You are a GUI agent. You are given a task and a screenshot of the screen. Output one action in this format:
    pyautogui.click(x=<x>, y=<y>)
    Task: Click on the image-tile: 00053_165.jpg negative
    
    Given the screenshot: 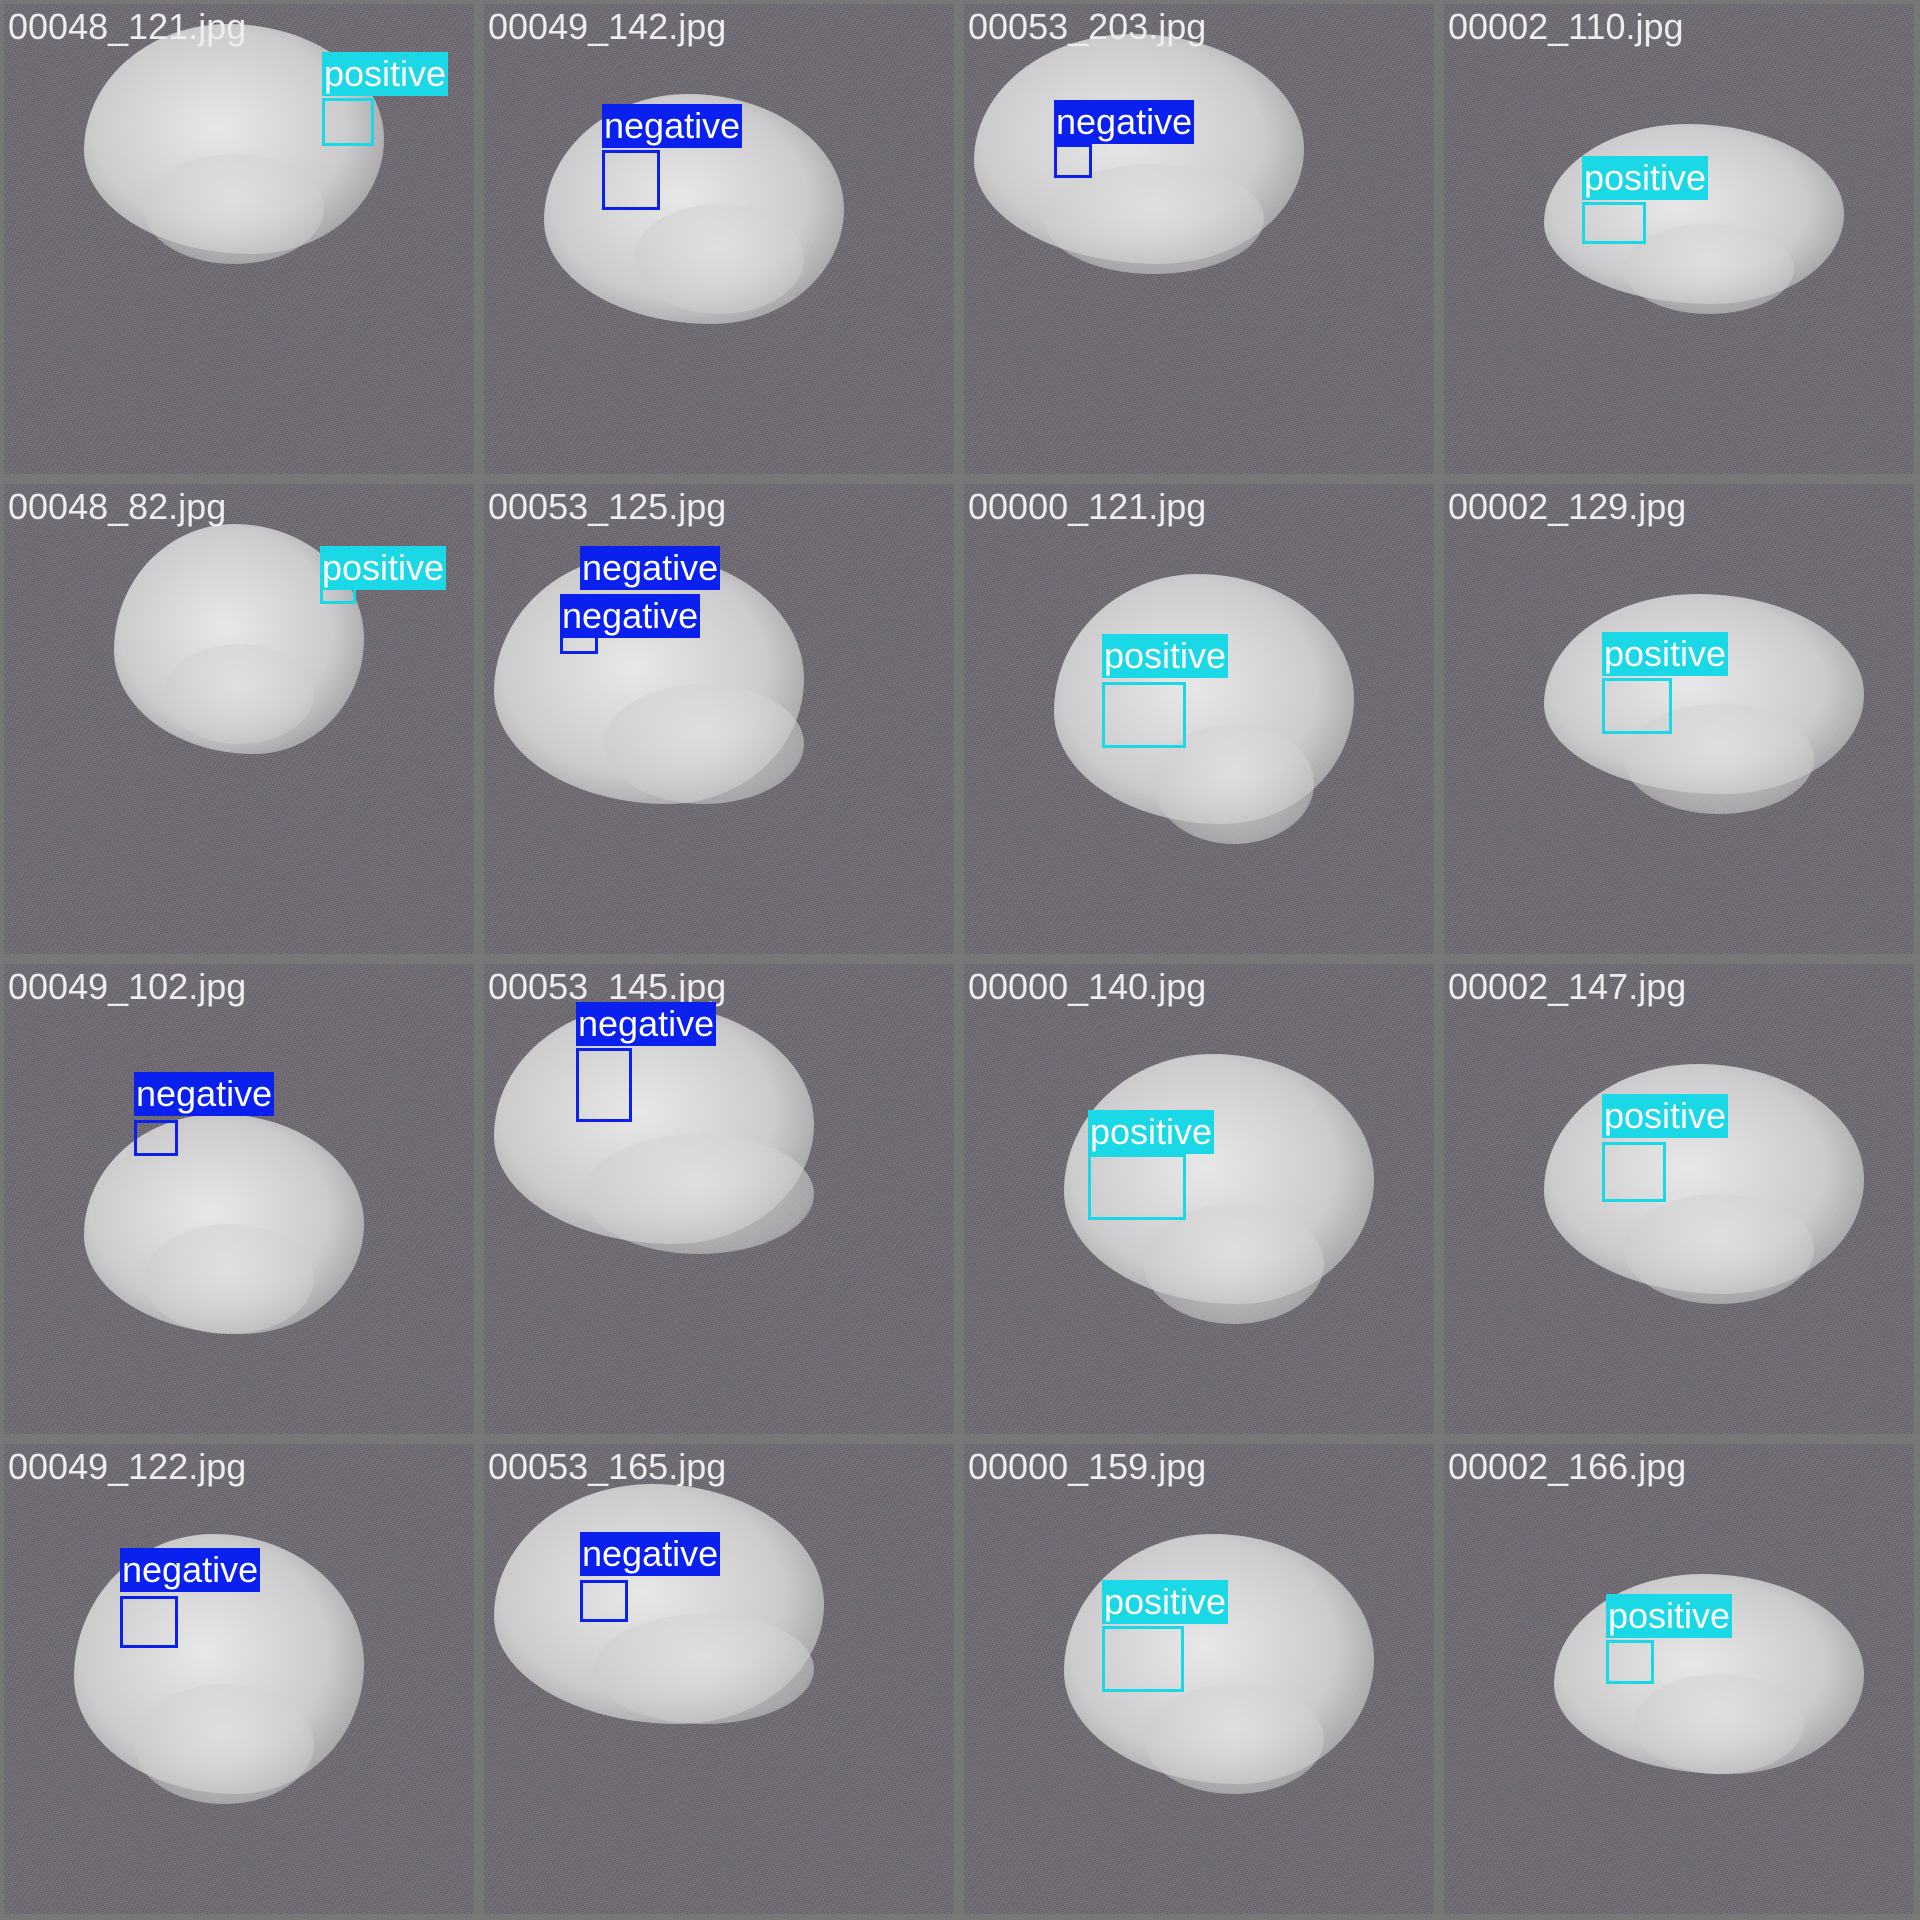 What is the action you would take?
    pyautogui.click(x=719, y=1679)
    